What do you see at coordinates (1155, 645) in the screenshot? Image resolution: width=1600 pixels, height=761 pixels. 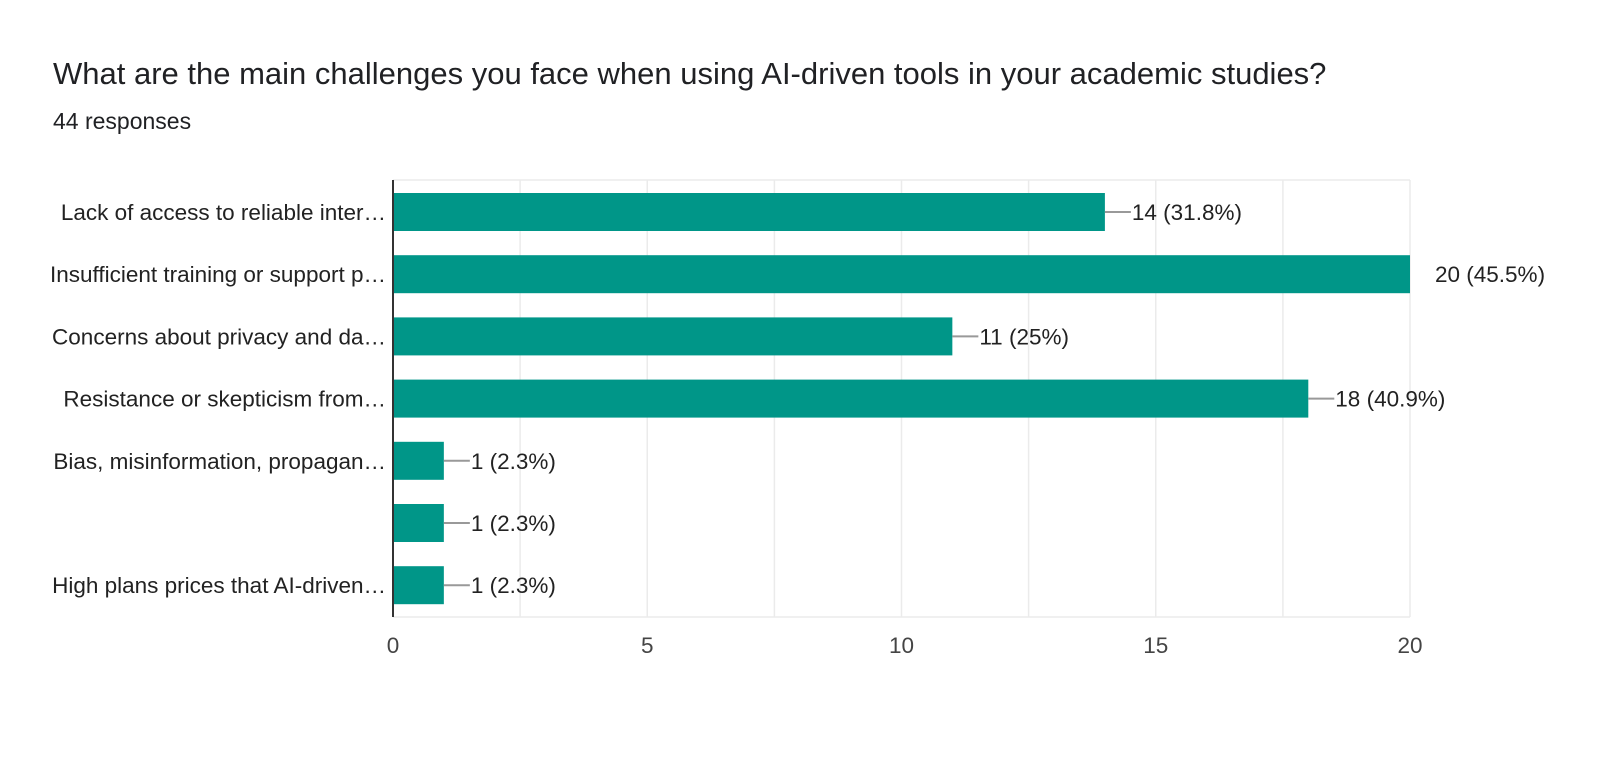 I see `x-tick-label: 15` at bounding box center [1155, 645].